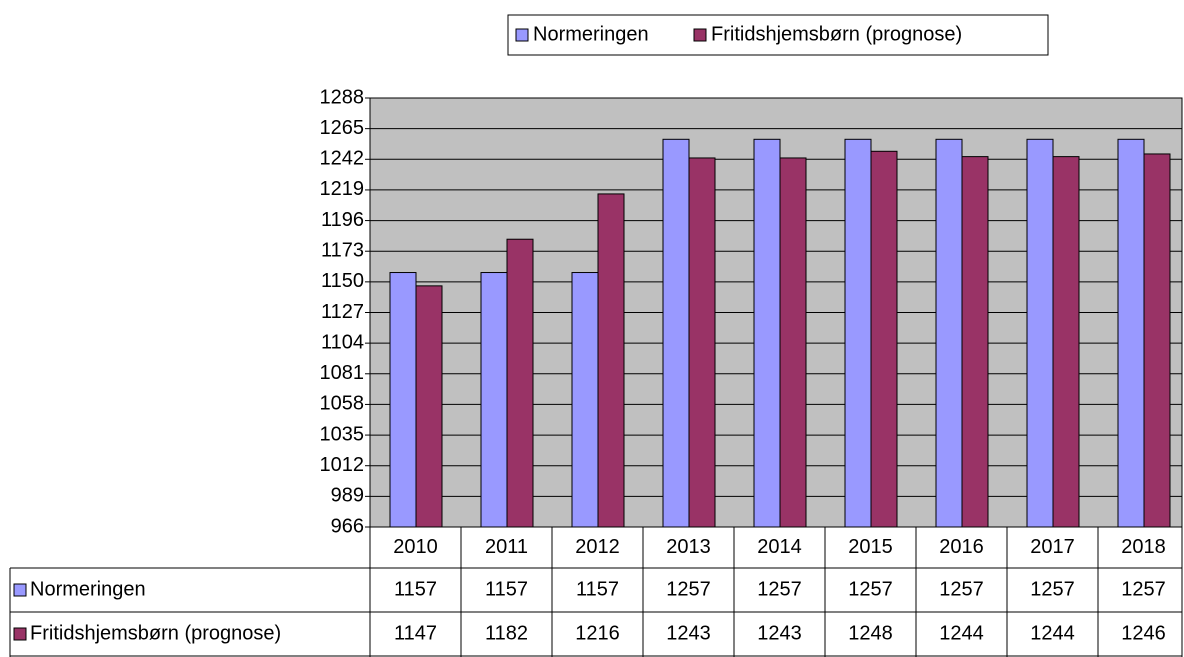 The width and height of the screenshot is (1184, 657). What do you see at coordinates (779, 547) in the screenshot?
I see `x-tick-label: 2014` at bounding box center [779, 547].